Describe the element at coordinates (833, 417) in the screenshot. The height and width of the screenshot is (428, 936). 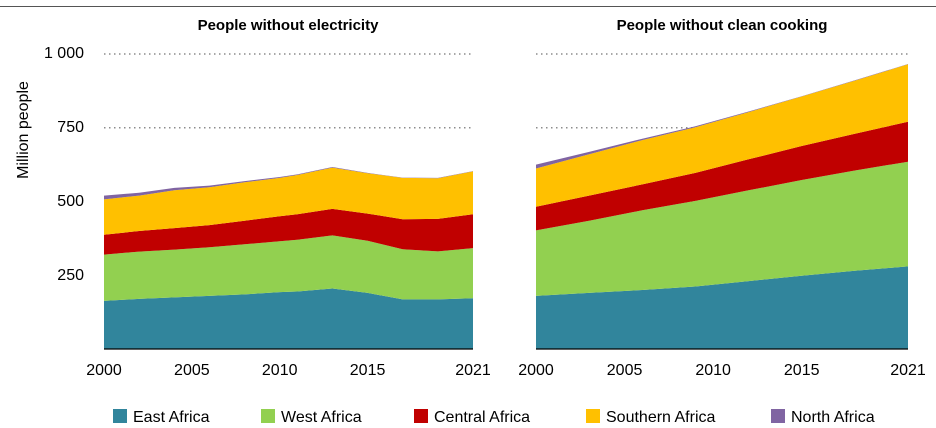
I see `legend-label: North Africa` at that location.